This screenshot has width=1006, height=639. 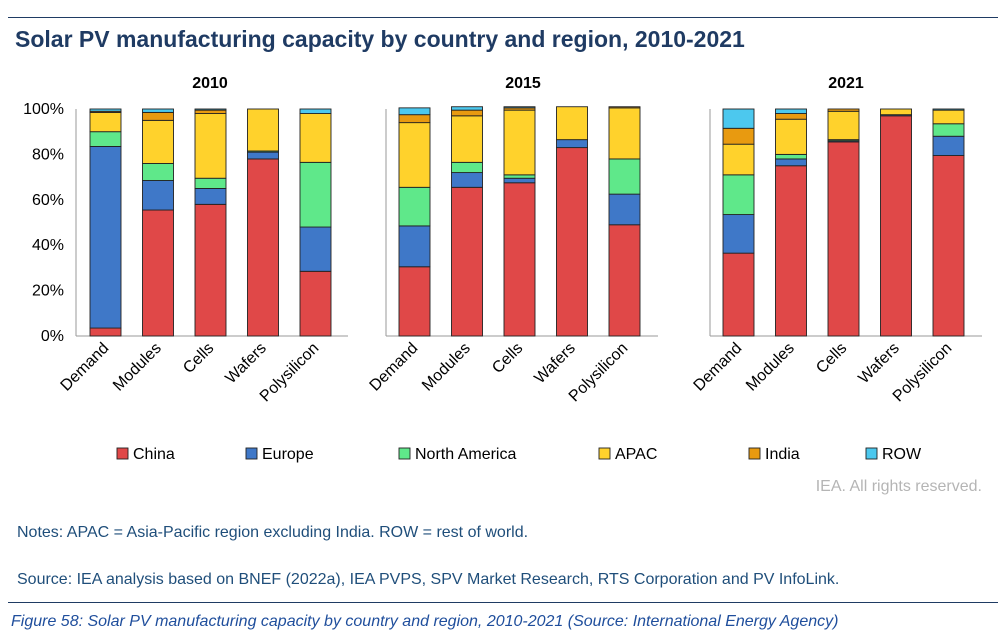 What do you see at coordinates (48, 200) in the screenshot?
I see `y-tick-label: 60%` at bounding box center [48, 200].